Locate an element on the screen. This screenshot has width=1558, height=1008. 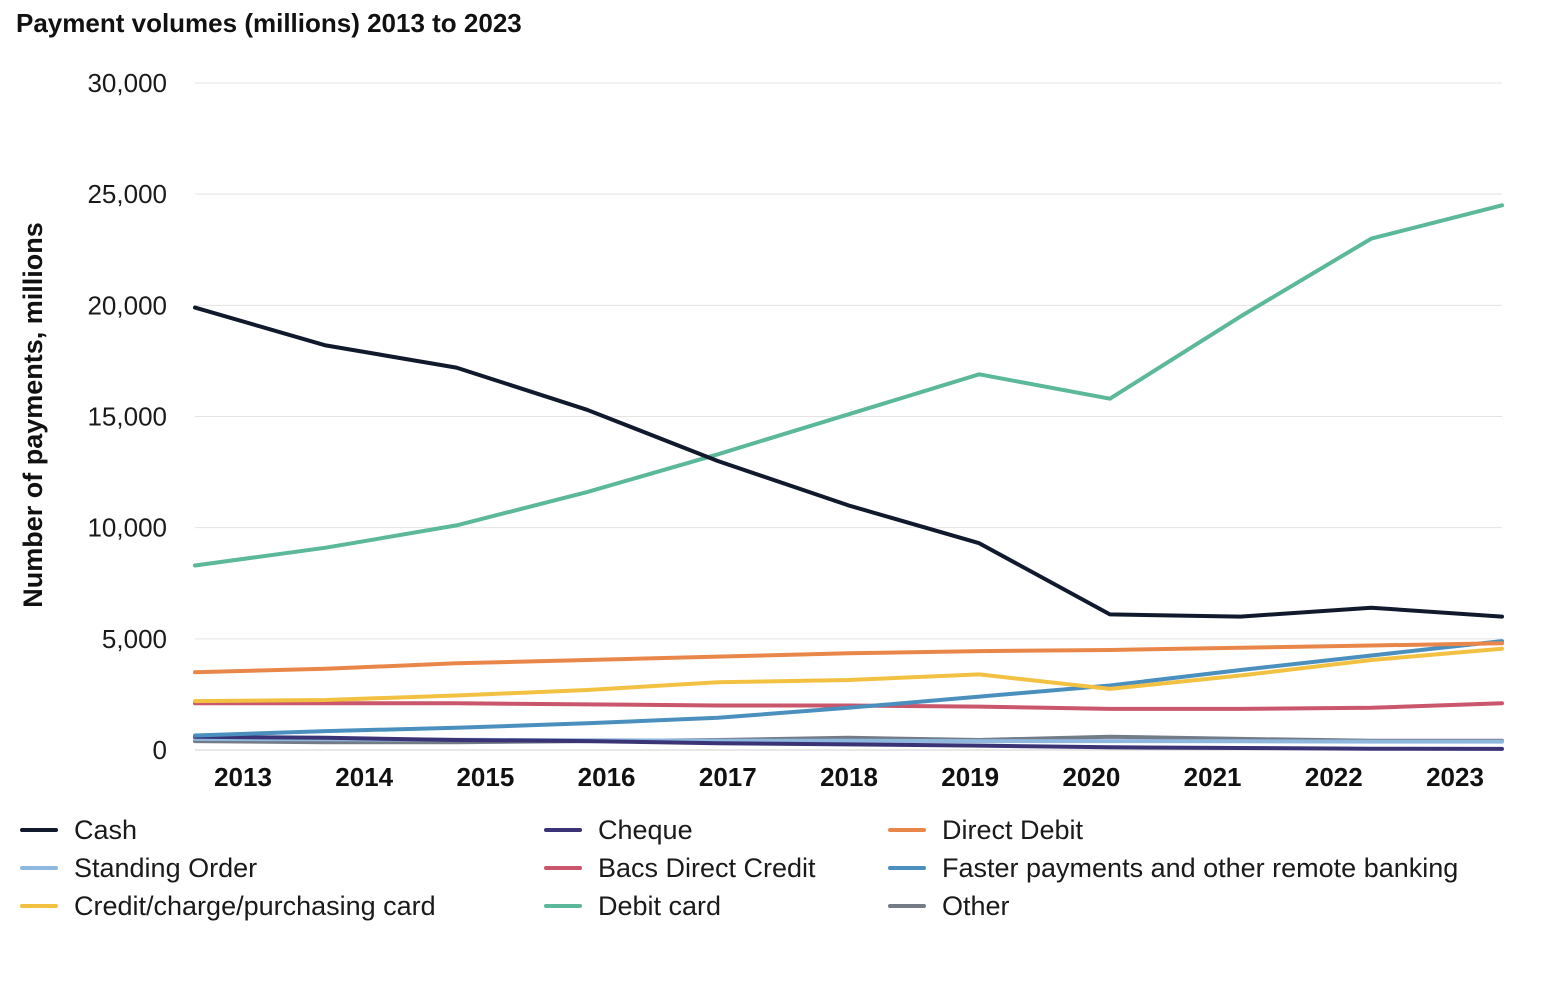
legend-label: Bacs Direct Credit is located at coordinates (707, 867).